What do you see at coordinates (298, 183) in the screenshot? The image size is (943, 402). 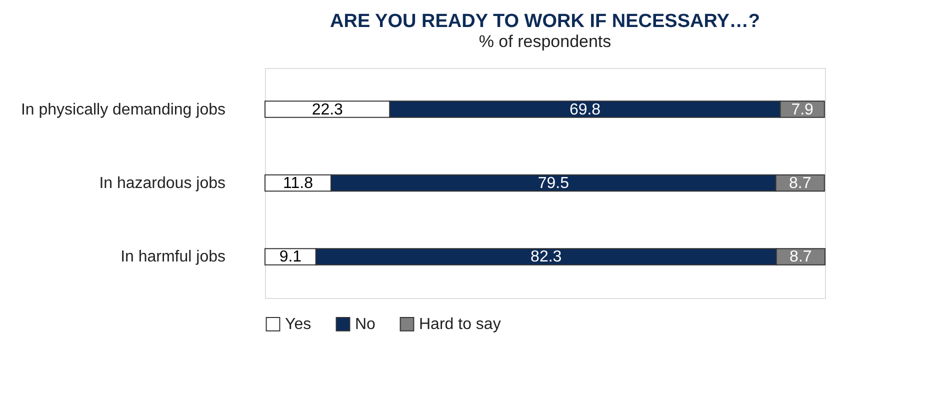 I see `data-label: 11.8` at bounding box center [298, 183].